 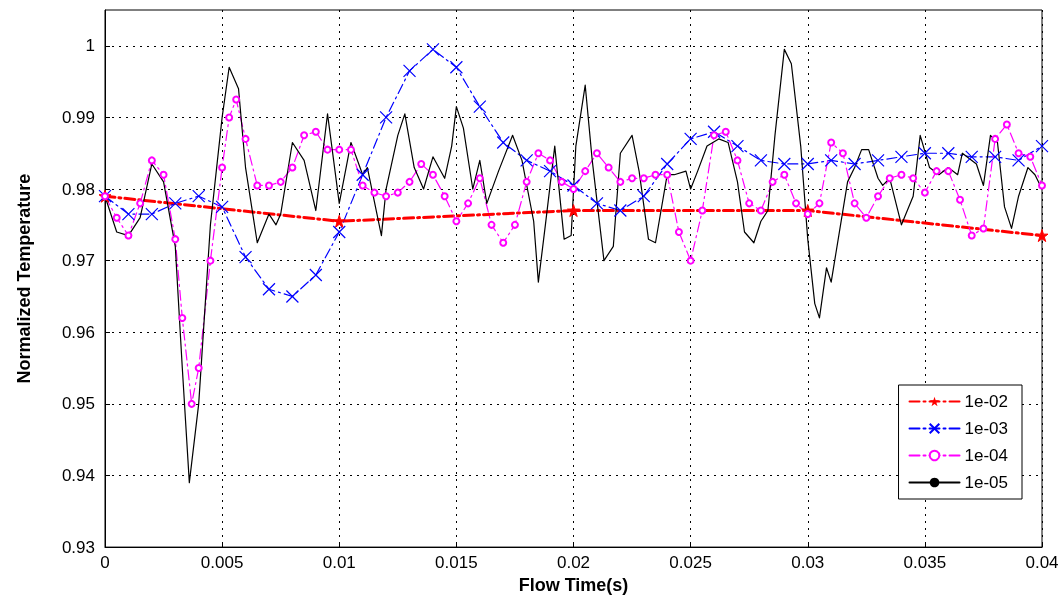 I want to click on y-tick-label: 0.93, so click(x=78, y=547).